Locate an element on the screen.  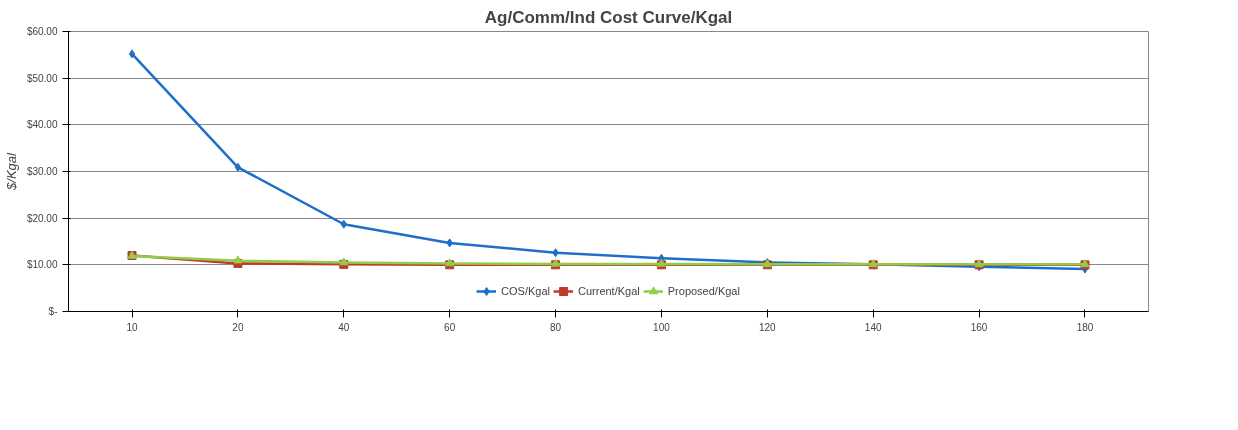
x-tick-label: 10 is located at coordinates (132, 327).